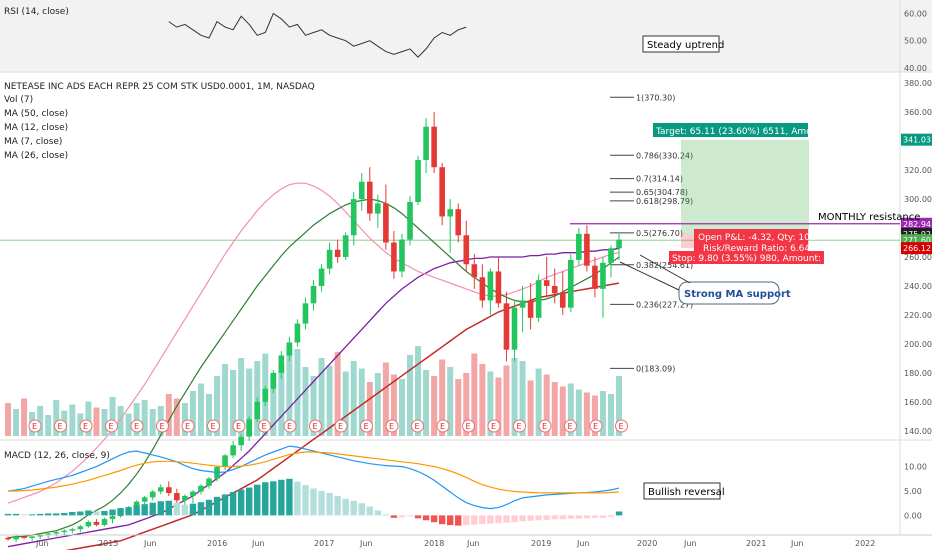 This screenshot has width=932, height=550. Describe the element at coordinates (57, 456) in the screenshot. I see `macd-title: MACD (12, 26, close, 9)` at that location.